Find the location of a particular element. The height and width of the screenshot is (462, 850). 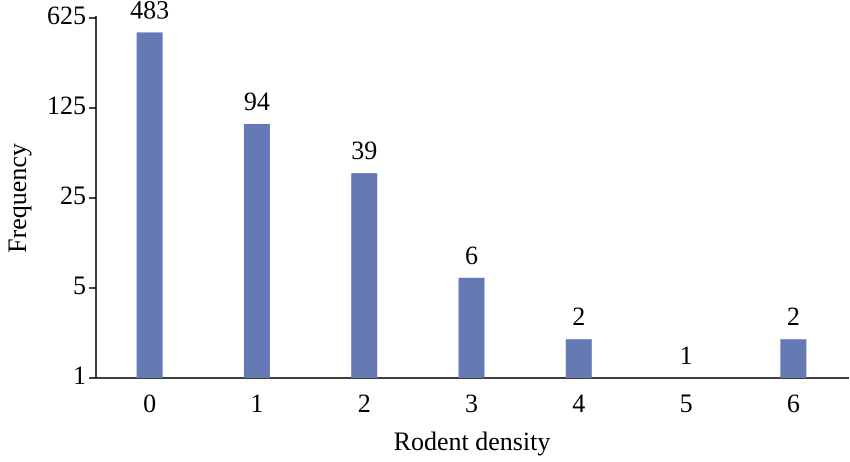

y-tick-label: 5 is located at coordinates (79, 285).